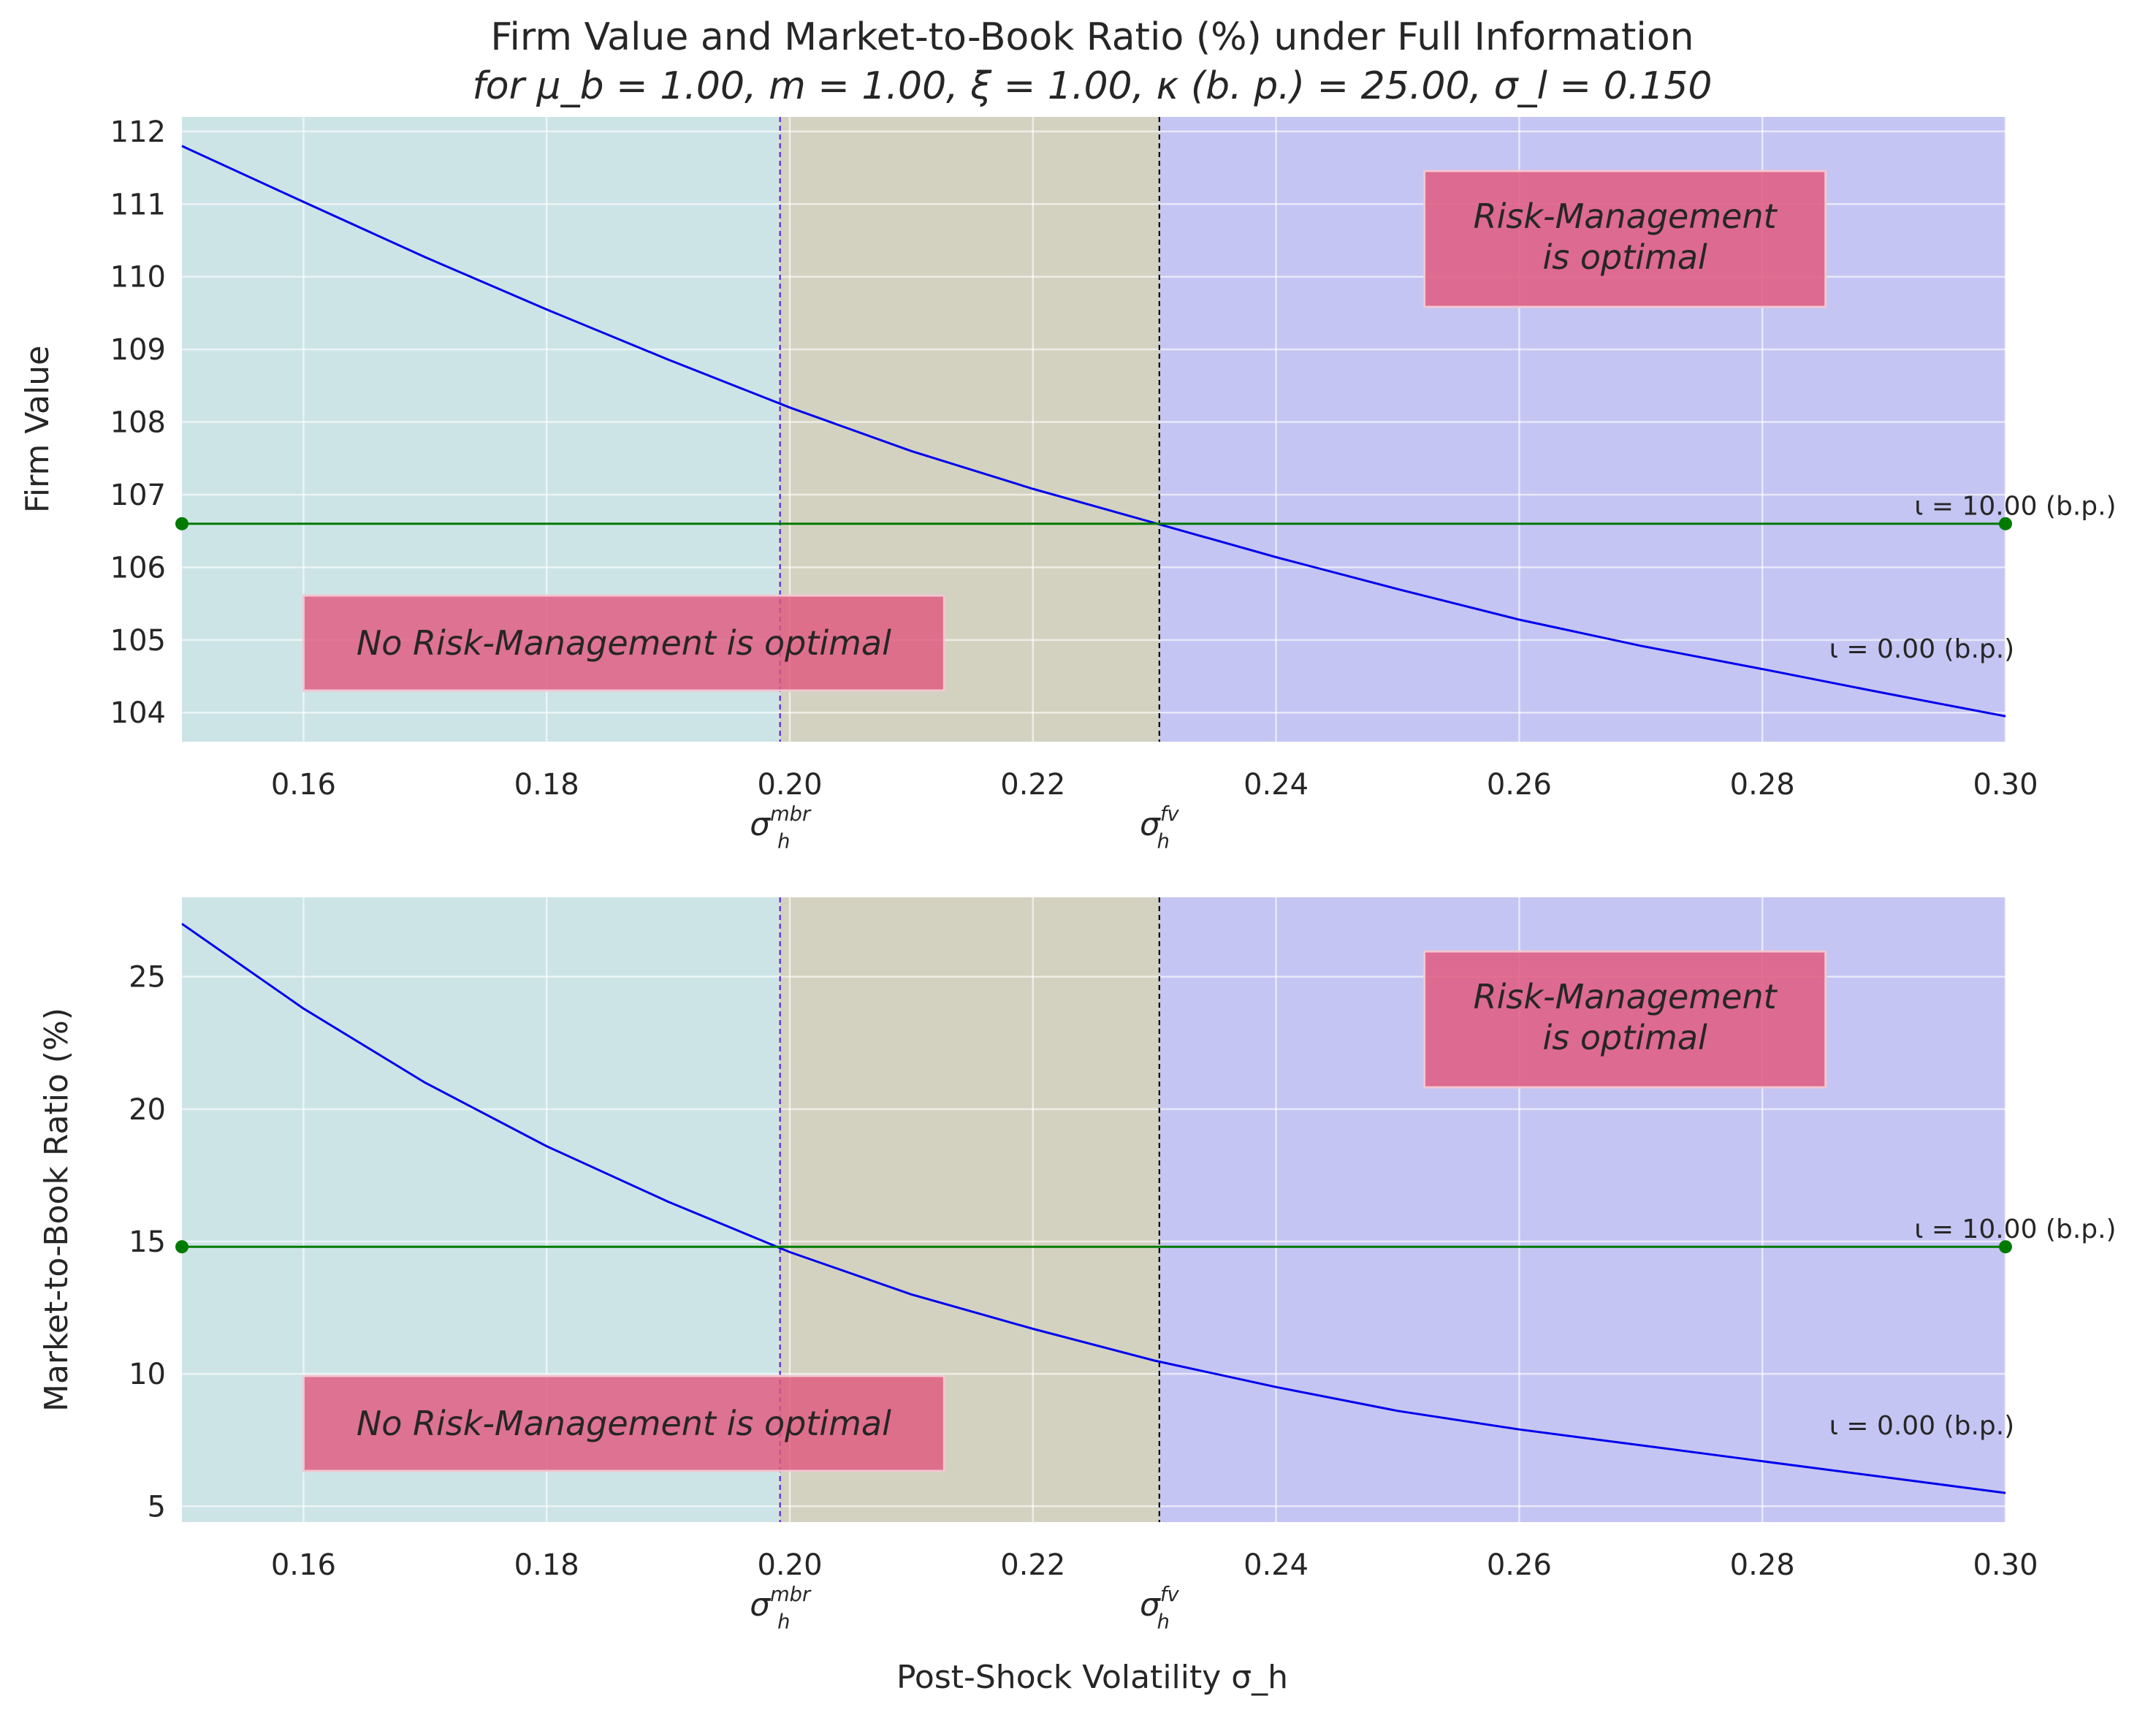 The width and height of the screenshot is (2156, 1715). I want to click on y-tick-label: 109, so click(138, 350).